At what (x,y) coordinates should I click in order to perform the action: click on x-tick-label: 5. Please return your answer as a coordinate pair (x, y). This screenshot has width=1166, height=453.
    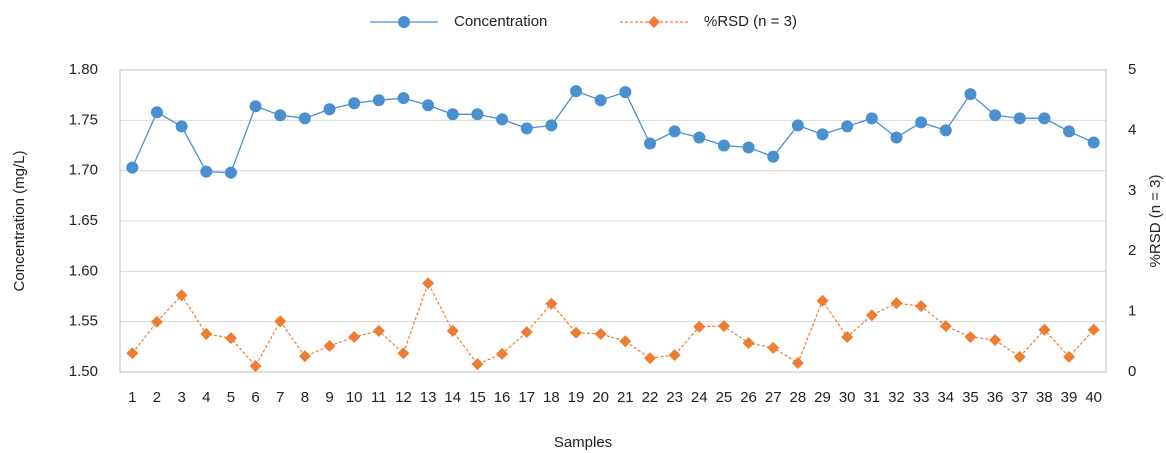
    Looking at the image, I should click on (231, 397).